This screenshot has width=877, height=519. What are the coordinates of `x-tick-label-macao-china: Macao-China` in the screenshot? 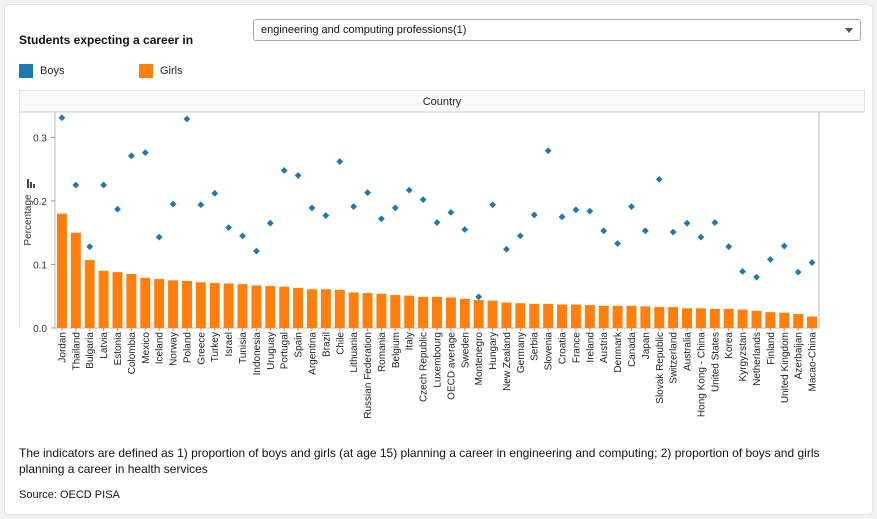 It's located at (813, 362).